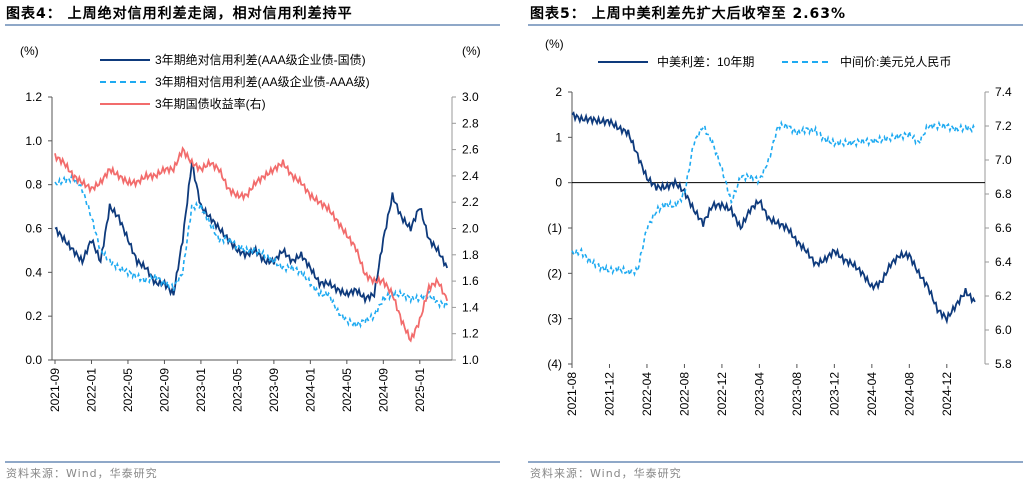 This screenshot has height=486, width=1029. What do you see at coordinates (572, 394) in the screenshot?
I see `x-tick-label: 2021-08` at bounding box center [572, 394].